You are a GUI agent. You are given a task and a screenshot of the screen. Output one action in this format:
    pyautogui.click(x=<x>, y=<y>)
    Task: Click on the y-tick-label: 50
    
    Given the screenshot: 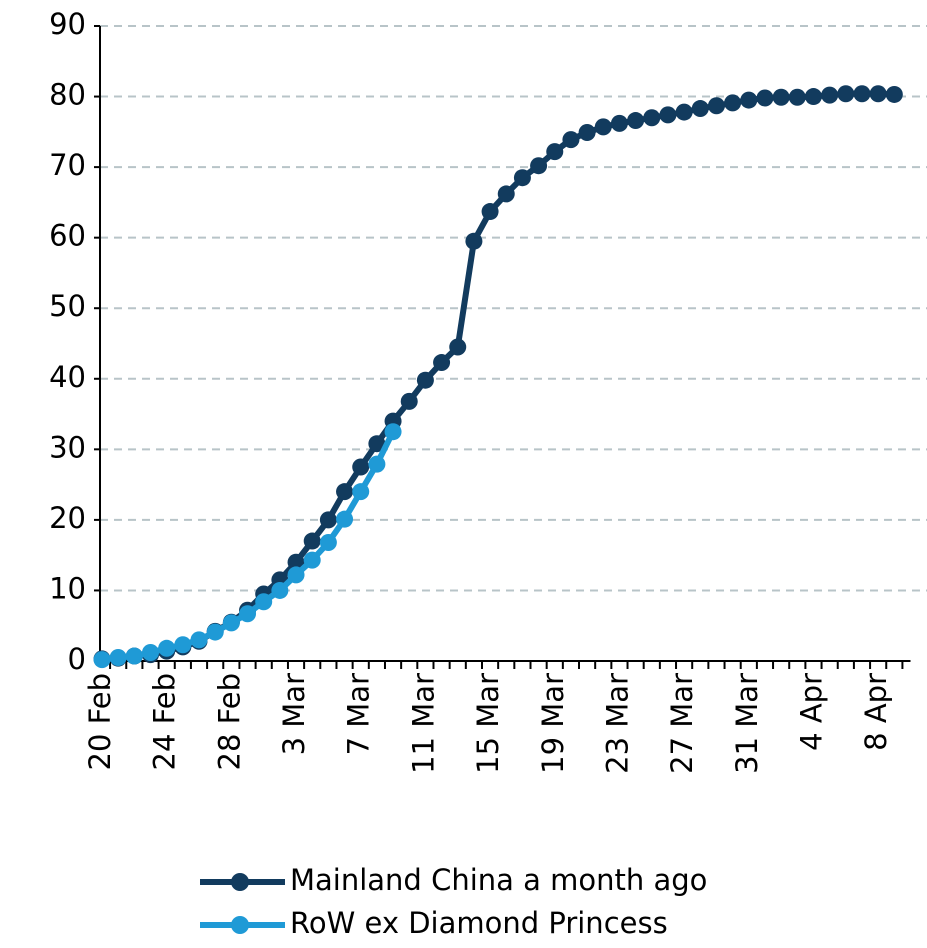 What is the action you would take?
    pyautogui.click(x=67, y=306)
    